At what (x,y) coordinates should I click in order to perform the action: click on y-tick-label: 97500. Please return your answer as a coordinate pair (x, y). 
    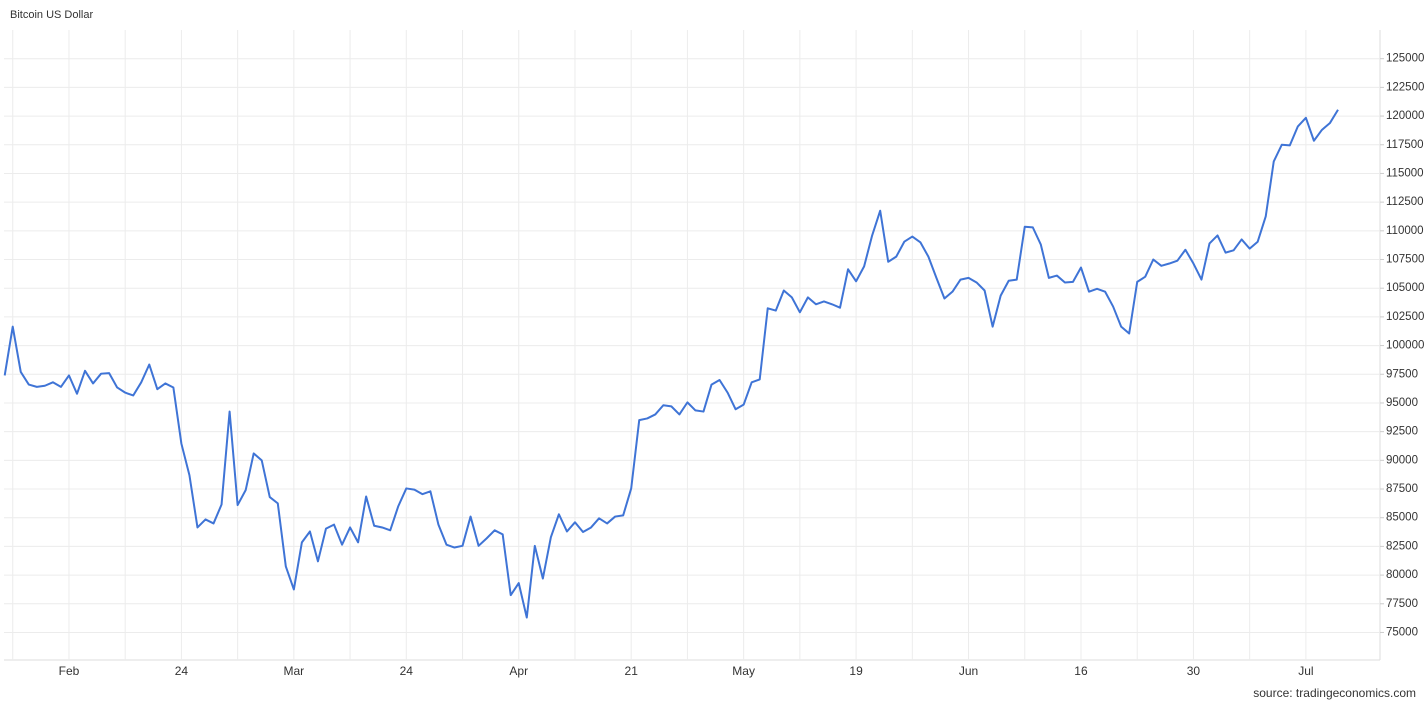
    Looking at the image, I should click on (1402, 374).